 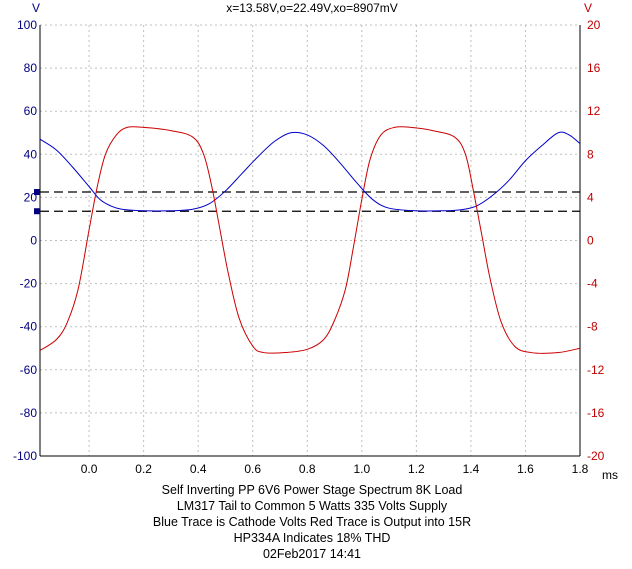 What do you see at coordinates (29, 284) in the screenshot?
I see `left-tick-label: -20` at bounding box center [29, 284].